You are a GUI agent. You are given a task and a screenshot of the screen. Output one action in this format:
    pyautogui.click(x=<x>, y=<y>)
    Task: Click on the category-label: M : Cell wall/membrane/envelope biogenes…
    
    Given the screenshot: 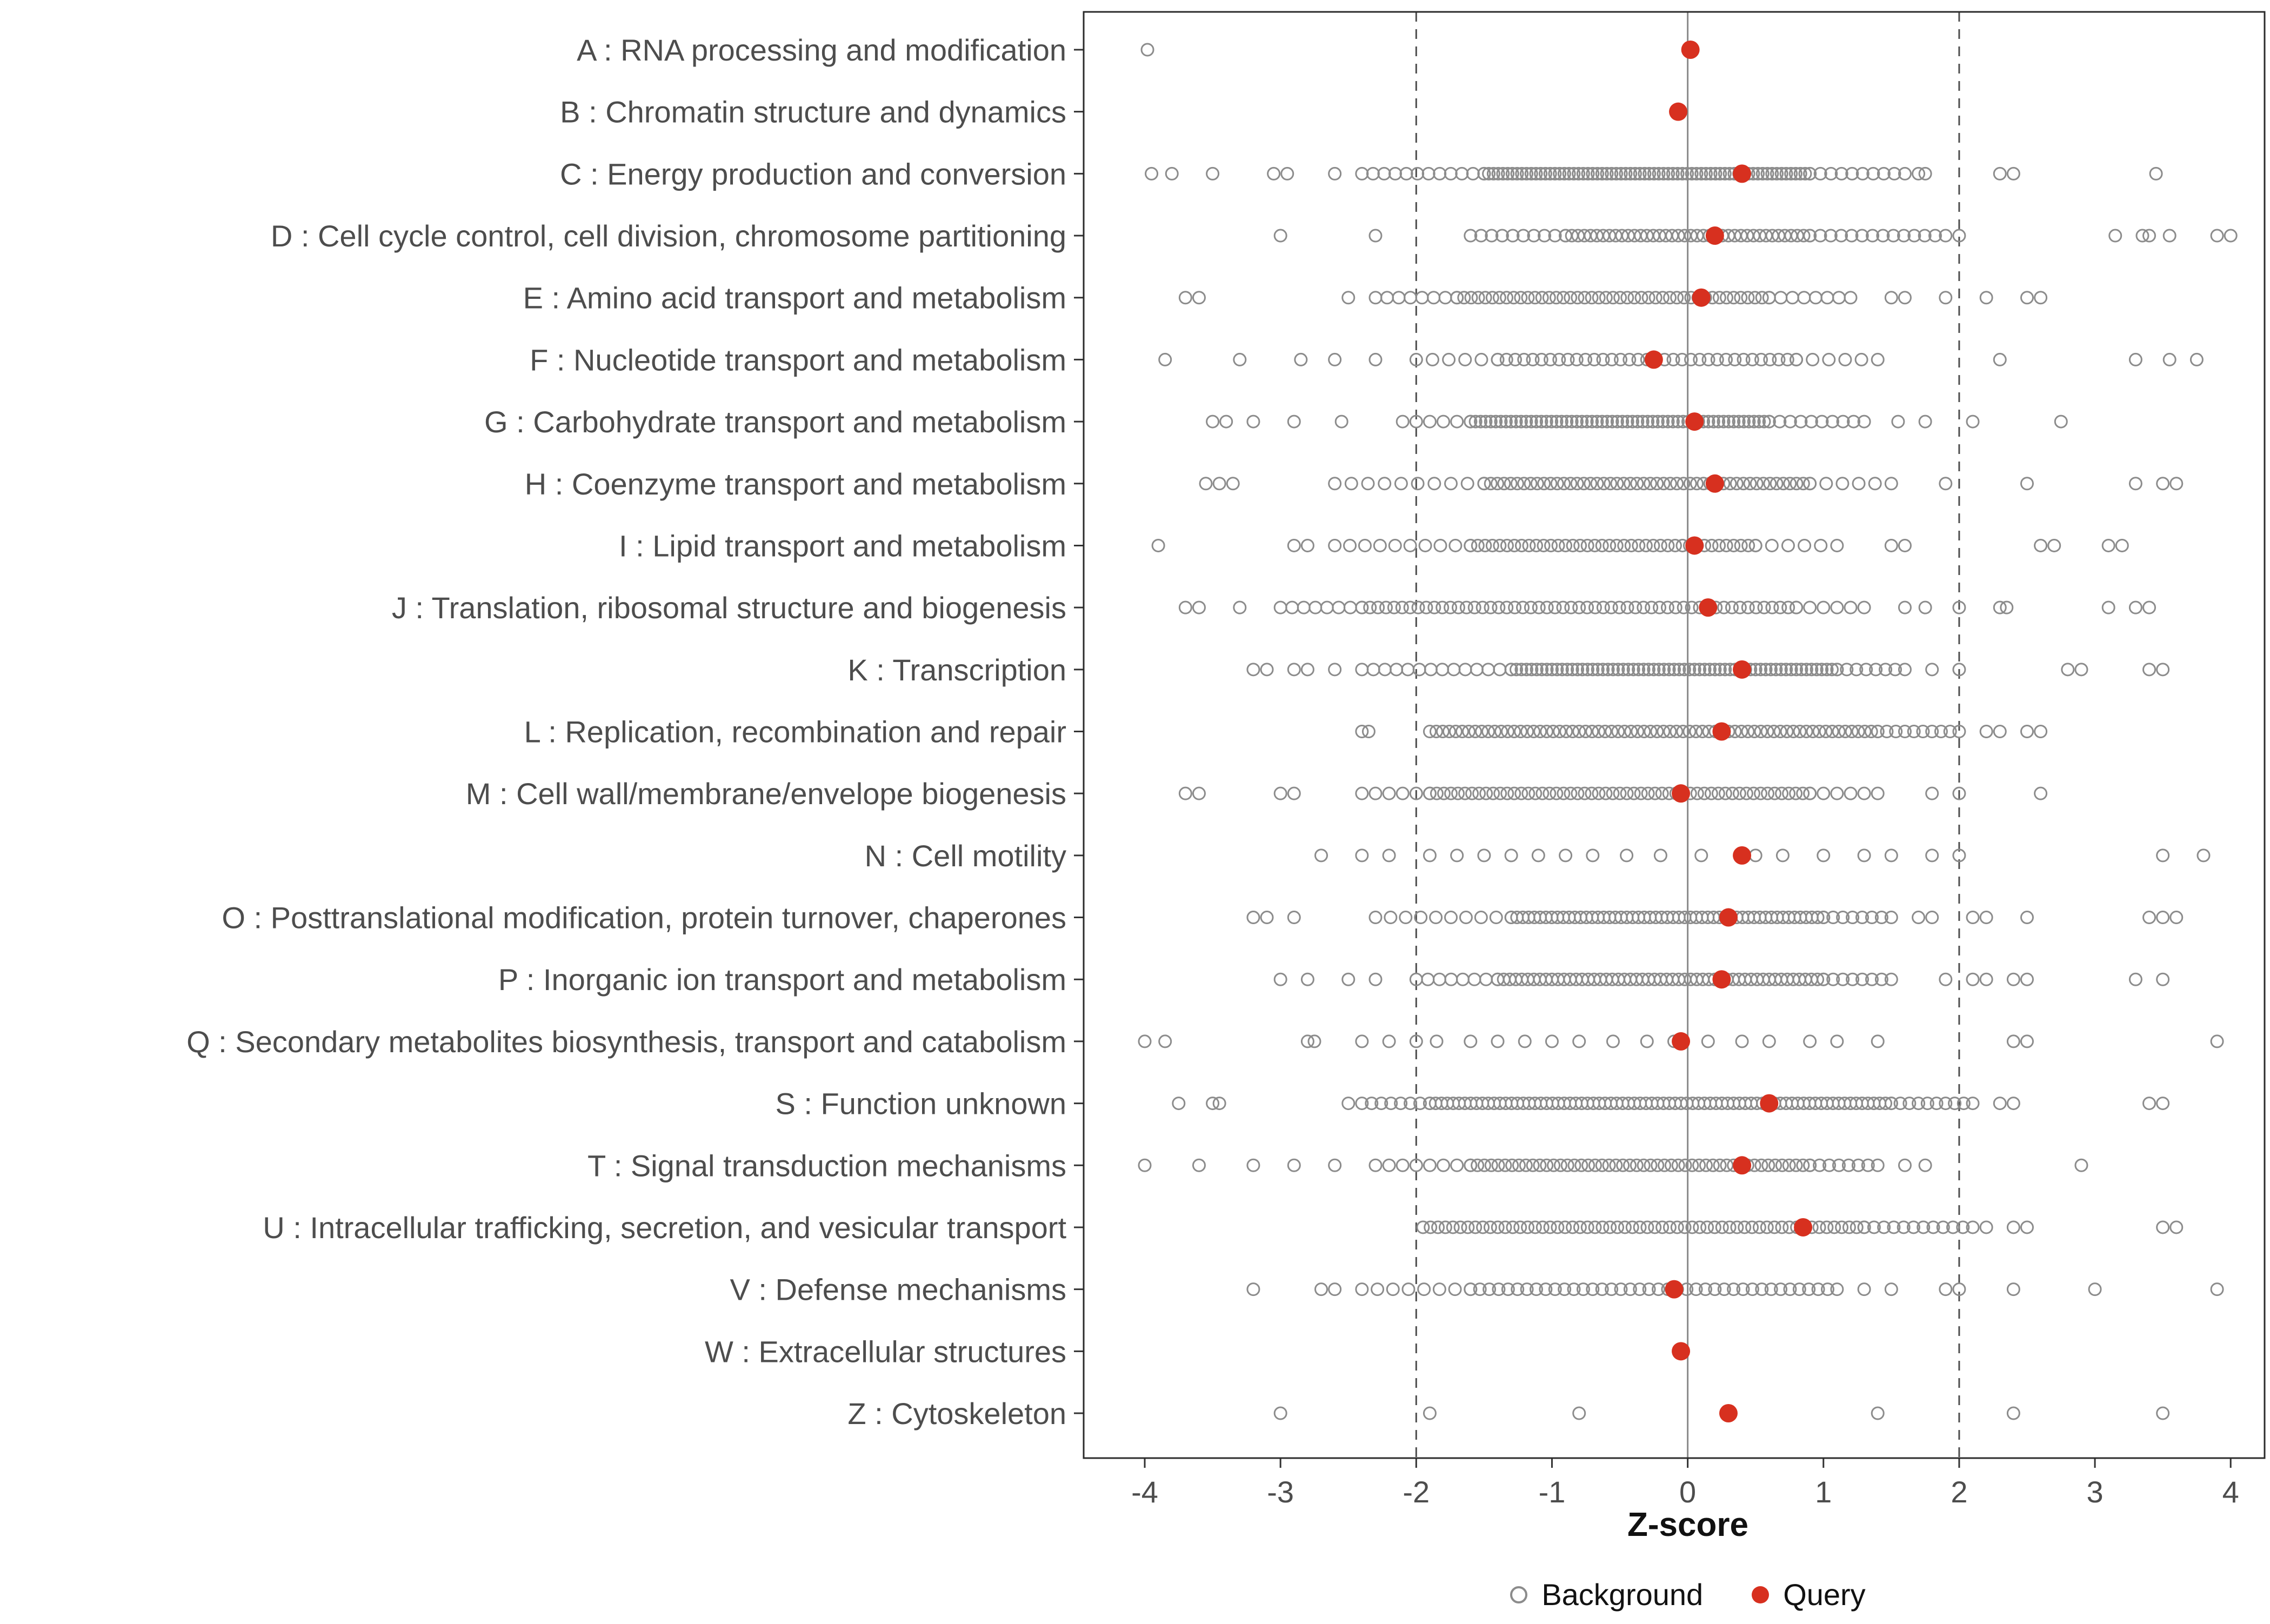 What is the action you would take?
    pyautogui.click(x=766, y=794)
    